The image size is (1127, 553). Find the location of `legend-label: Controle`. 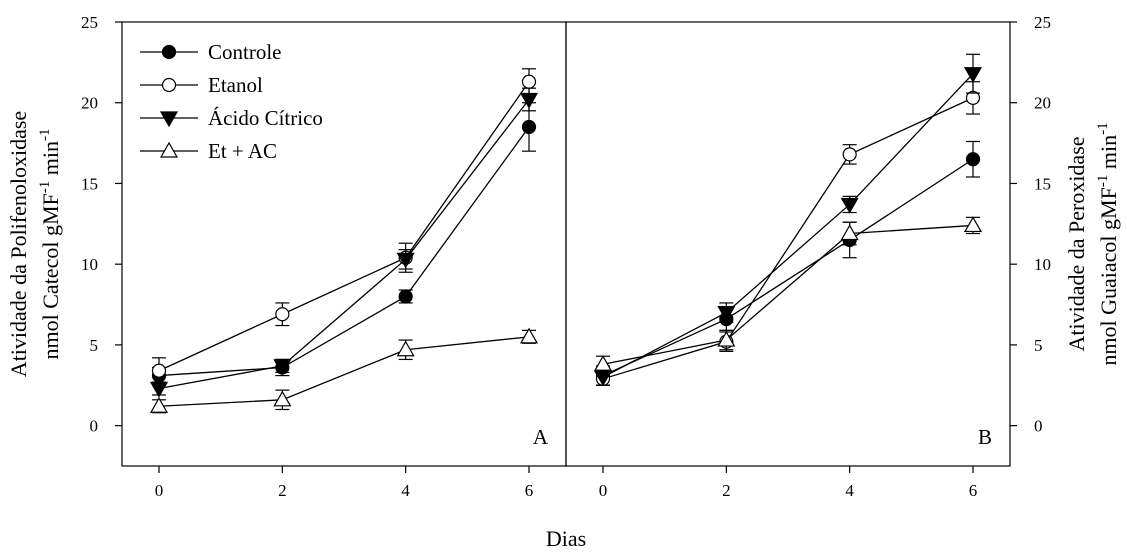

legend-label: Controle is located at coordinates (245, 52).